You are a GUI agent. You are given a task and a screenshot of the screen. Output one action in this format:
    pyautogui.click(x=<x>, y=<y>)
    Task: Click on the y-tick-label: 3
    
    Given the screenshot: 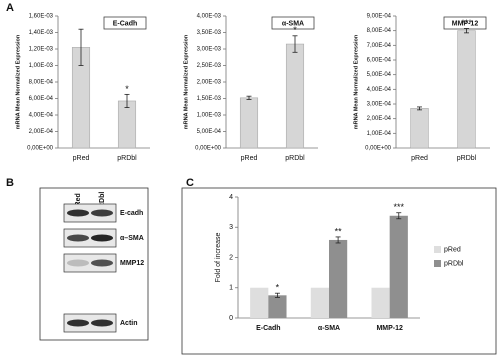 What is the action you would take?
    pyautogui.click(x=231, y=227)
    